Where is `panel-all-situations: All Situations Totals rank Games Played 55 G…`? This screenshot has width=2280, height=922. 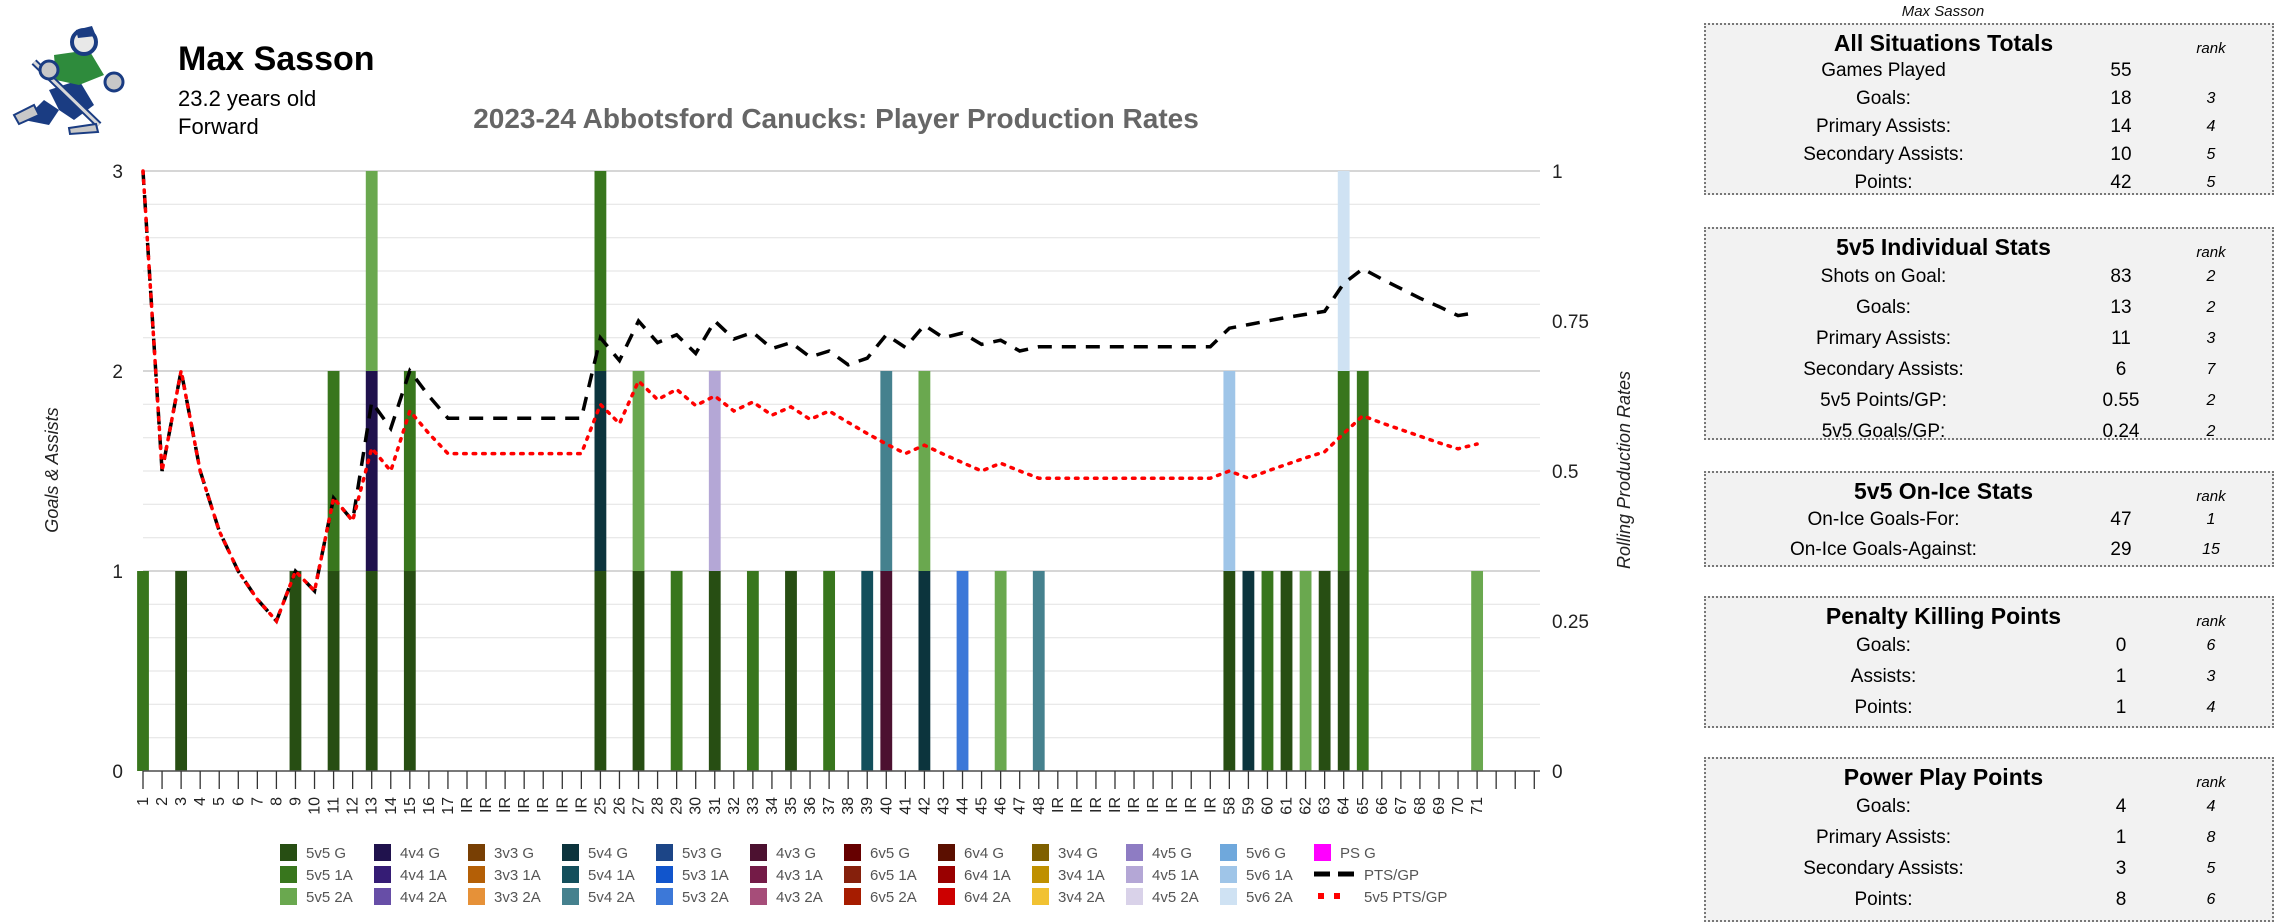 panel-all-situations: All Situations Totals rank Games Played 55 G… is located at coordinates (1989, 109).